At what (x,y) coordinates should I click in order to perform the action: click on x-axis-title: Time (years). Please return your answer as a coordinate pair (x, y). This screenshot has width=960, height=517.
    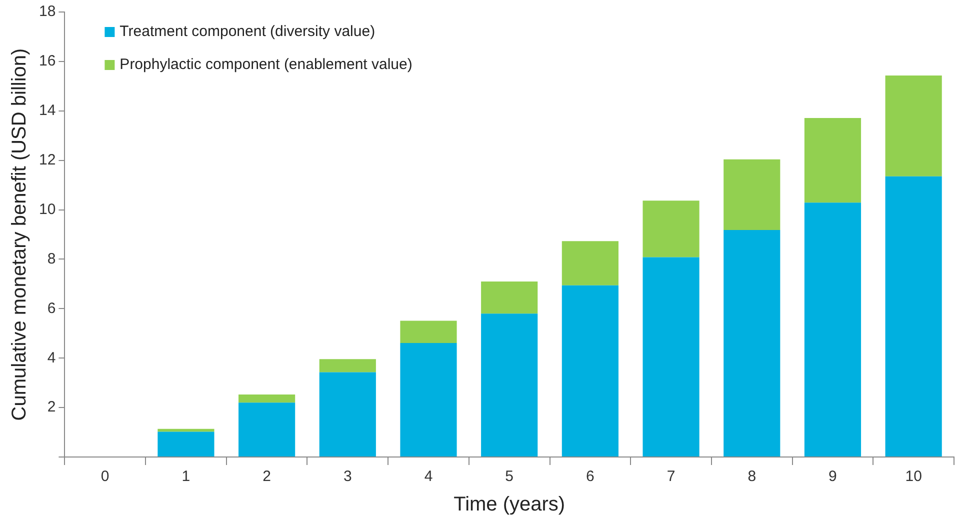
    Looking at the image, I should click on (510, 505).